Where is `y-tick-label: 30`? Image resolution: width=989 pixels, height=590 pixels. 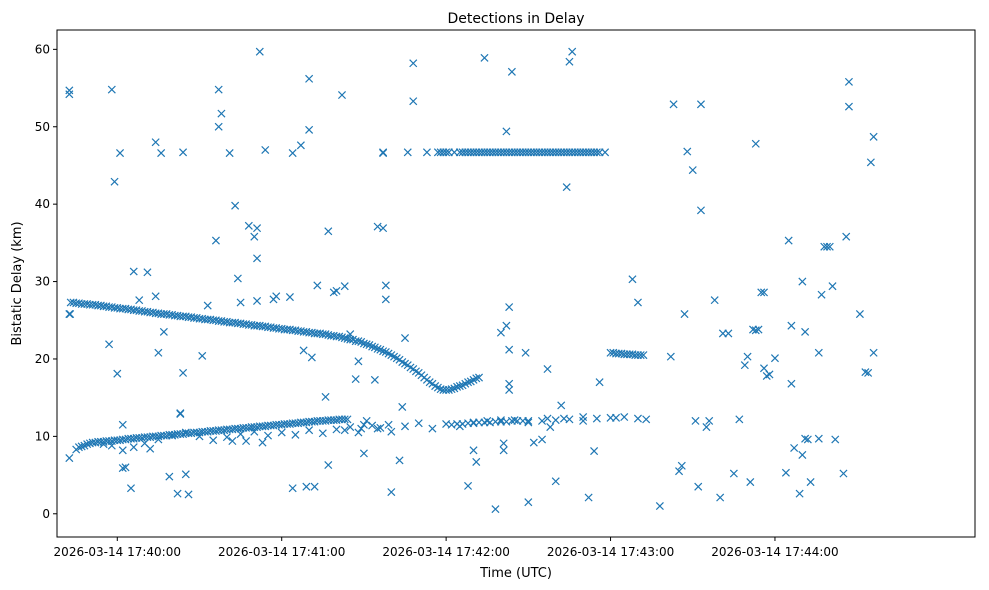
y-tick-label: 30 is located at coordinates (42, 282).